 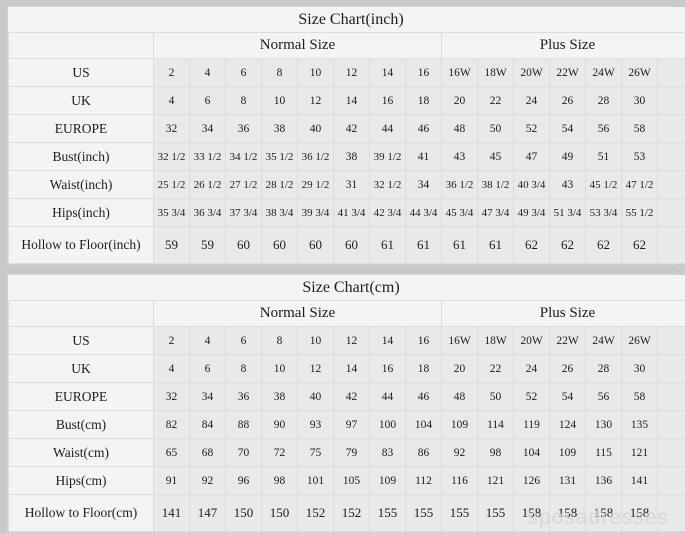 I want to click on group-header-normal-size: Normal Size, so click(x=298, y=314).